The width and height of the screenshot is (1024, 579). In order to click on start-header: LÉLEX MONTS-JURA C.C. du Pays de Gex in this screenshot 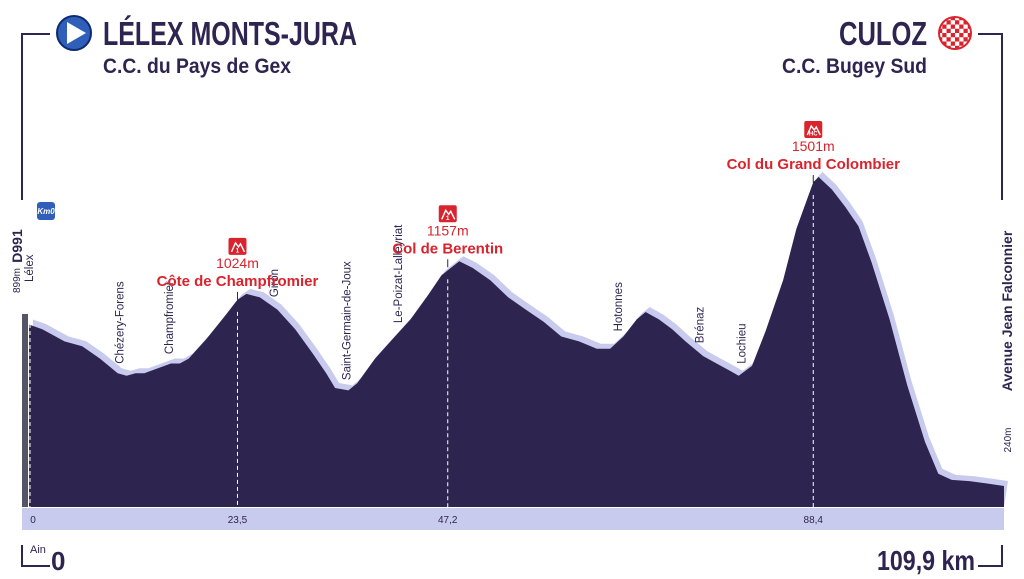, I will do `click(206, 46)`.